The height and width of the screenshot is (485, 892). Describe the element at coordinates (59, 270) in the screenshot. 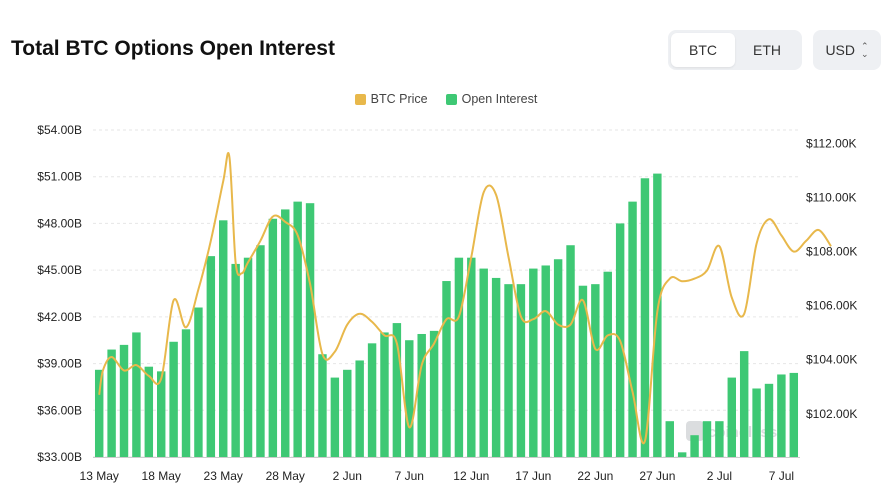

I see `y-left-tick-label: $45.00B` at that location.